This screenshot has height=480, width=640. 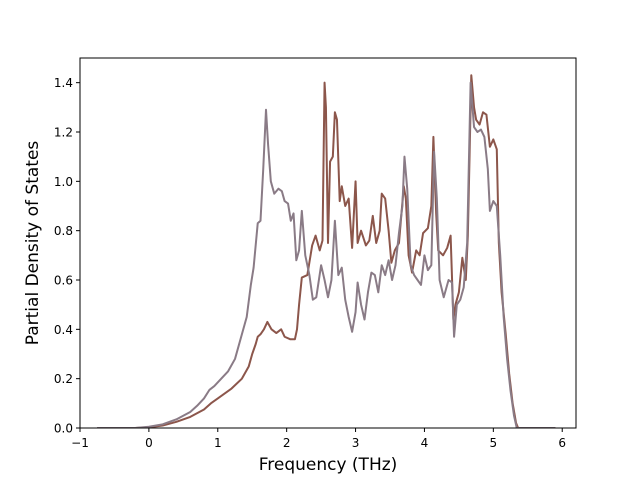 What do you see at coordinates (33, 243) in the screenshot?
I see `y-axis-title: Partial Density of States` at bounding box center [33, 243].